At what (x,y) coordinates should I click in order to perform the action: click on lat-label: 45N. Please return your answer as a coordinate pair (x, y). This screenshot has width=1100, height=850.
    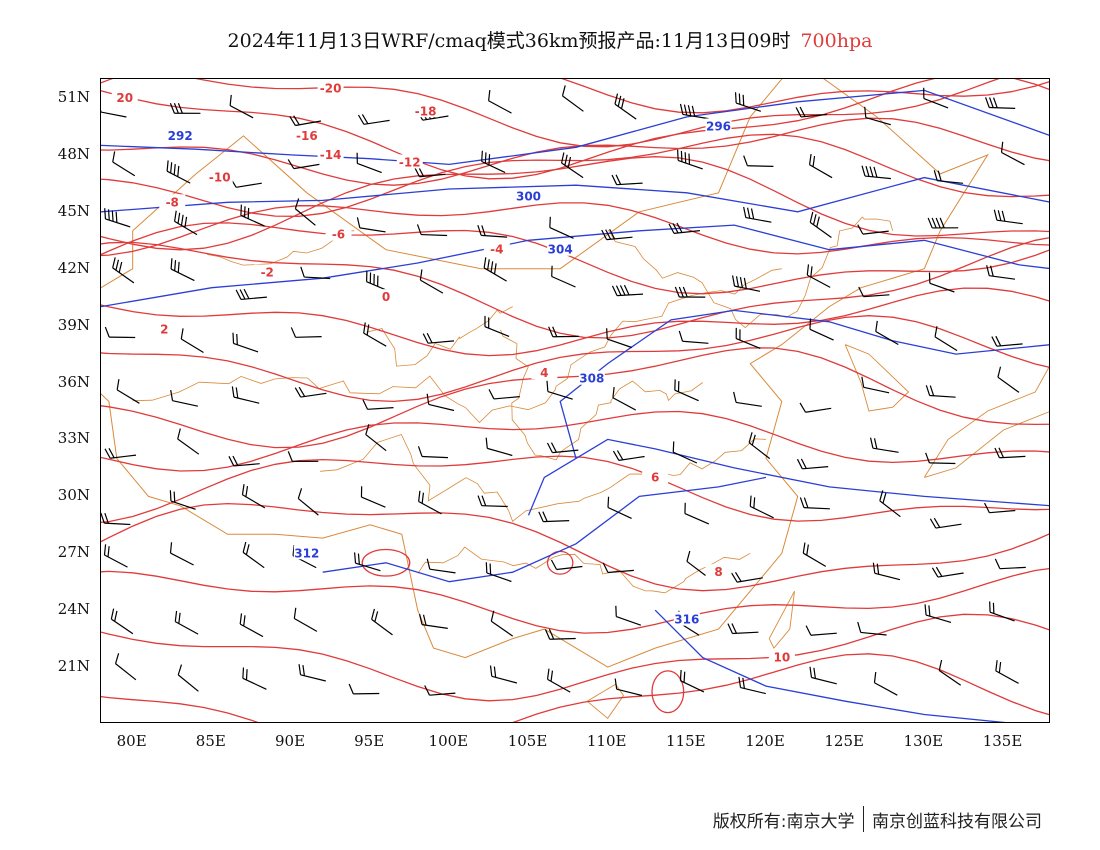
    Looking at the image, I should click on (73, 210).